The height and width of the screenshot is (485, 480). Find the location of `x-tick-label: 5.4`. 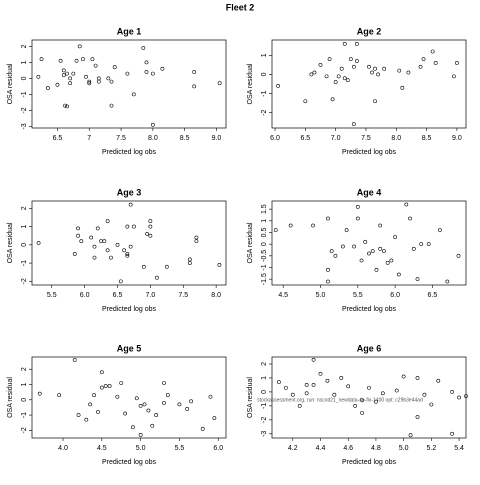

x-tick-label: 5.4 is located at coordinates (459, 448).